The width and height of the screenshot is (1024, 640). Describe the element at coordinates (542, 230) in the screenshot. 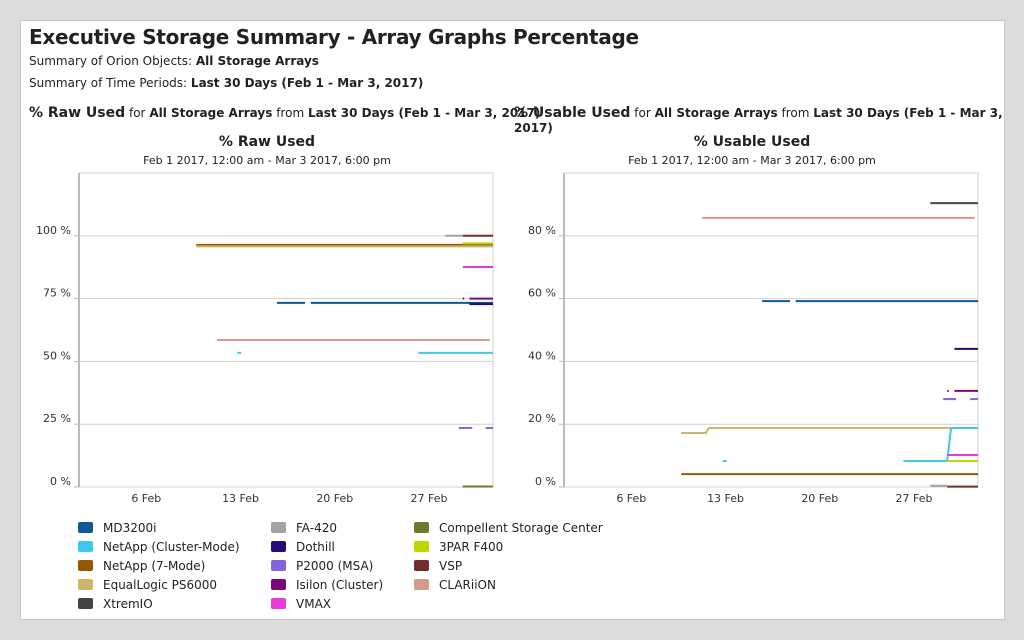

I see `y-tick-label: 80 %` at that location.